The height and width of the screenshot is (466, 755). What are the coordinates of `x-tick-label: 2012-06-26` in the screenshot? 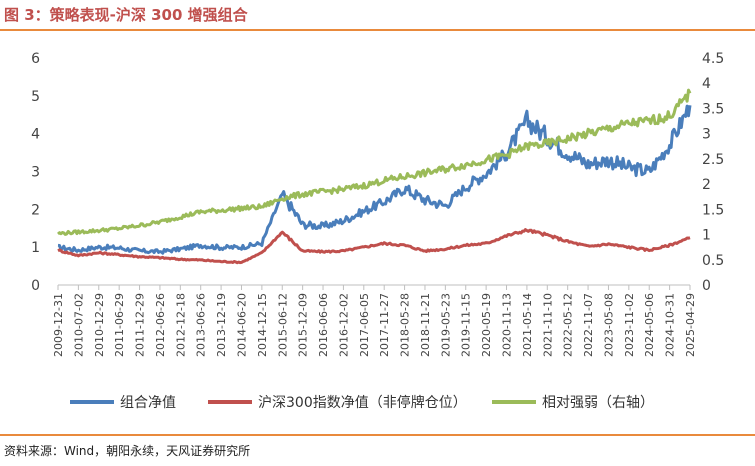 It's located at (160, 325).